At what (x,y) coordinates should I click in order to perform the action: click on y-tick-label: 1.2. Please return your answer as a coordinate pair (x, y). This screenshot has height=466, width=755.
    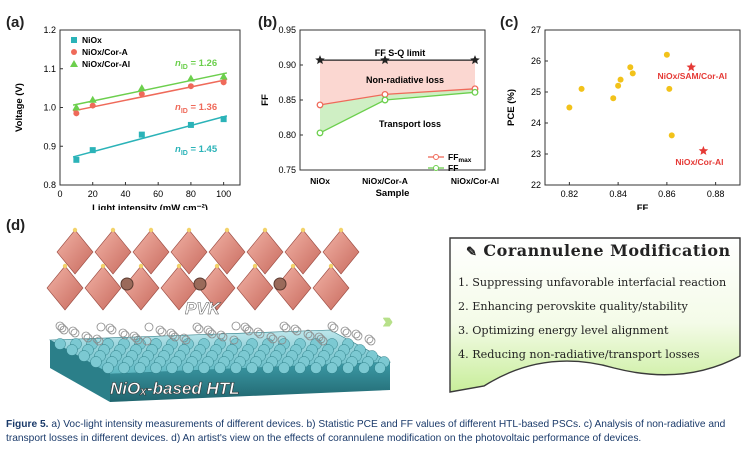
    Looking at the image, I should click on (49, 30).